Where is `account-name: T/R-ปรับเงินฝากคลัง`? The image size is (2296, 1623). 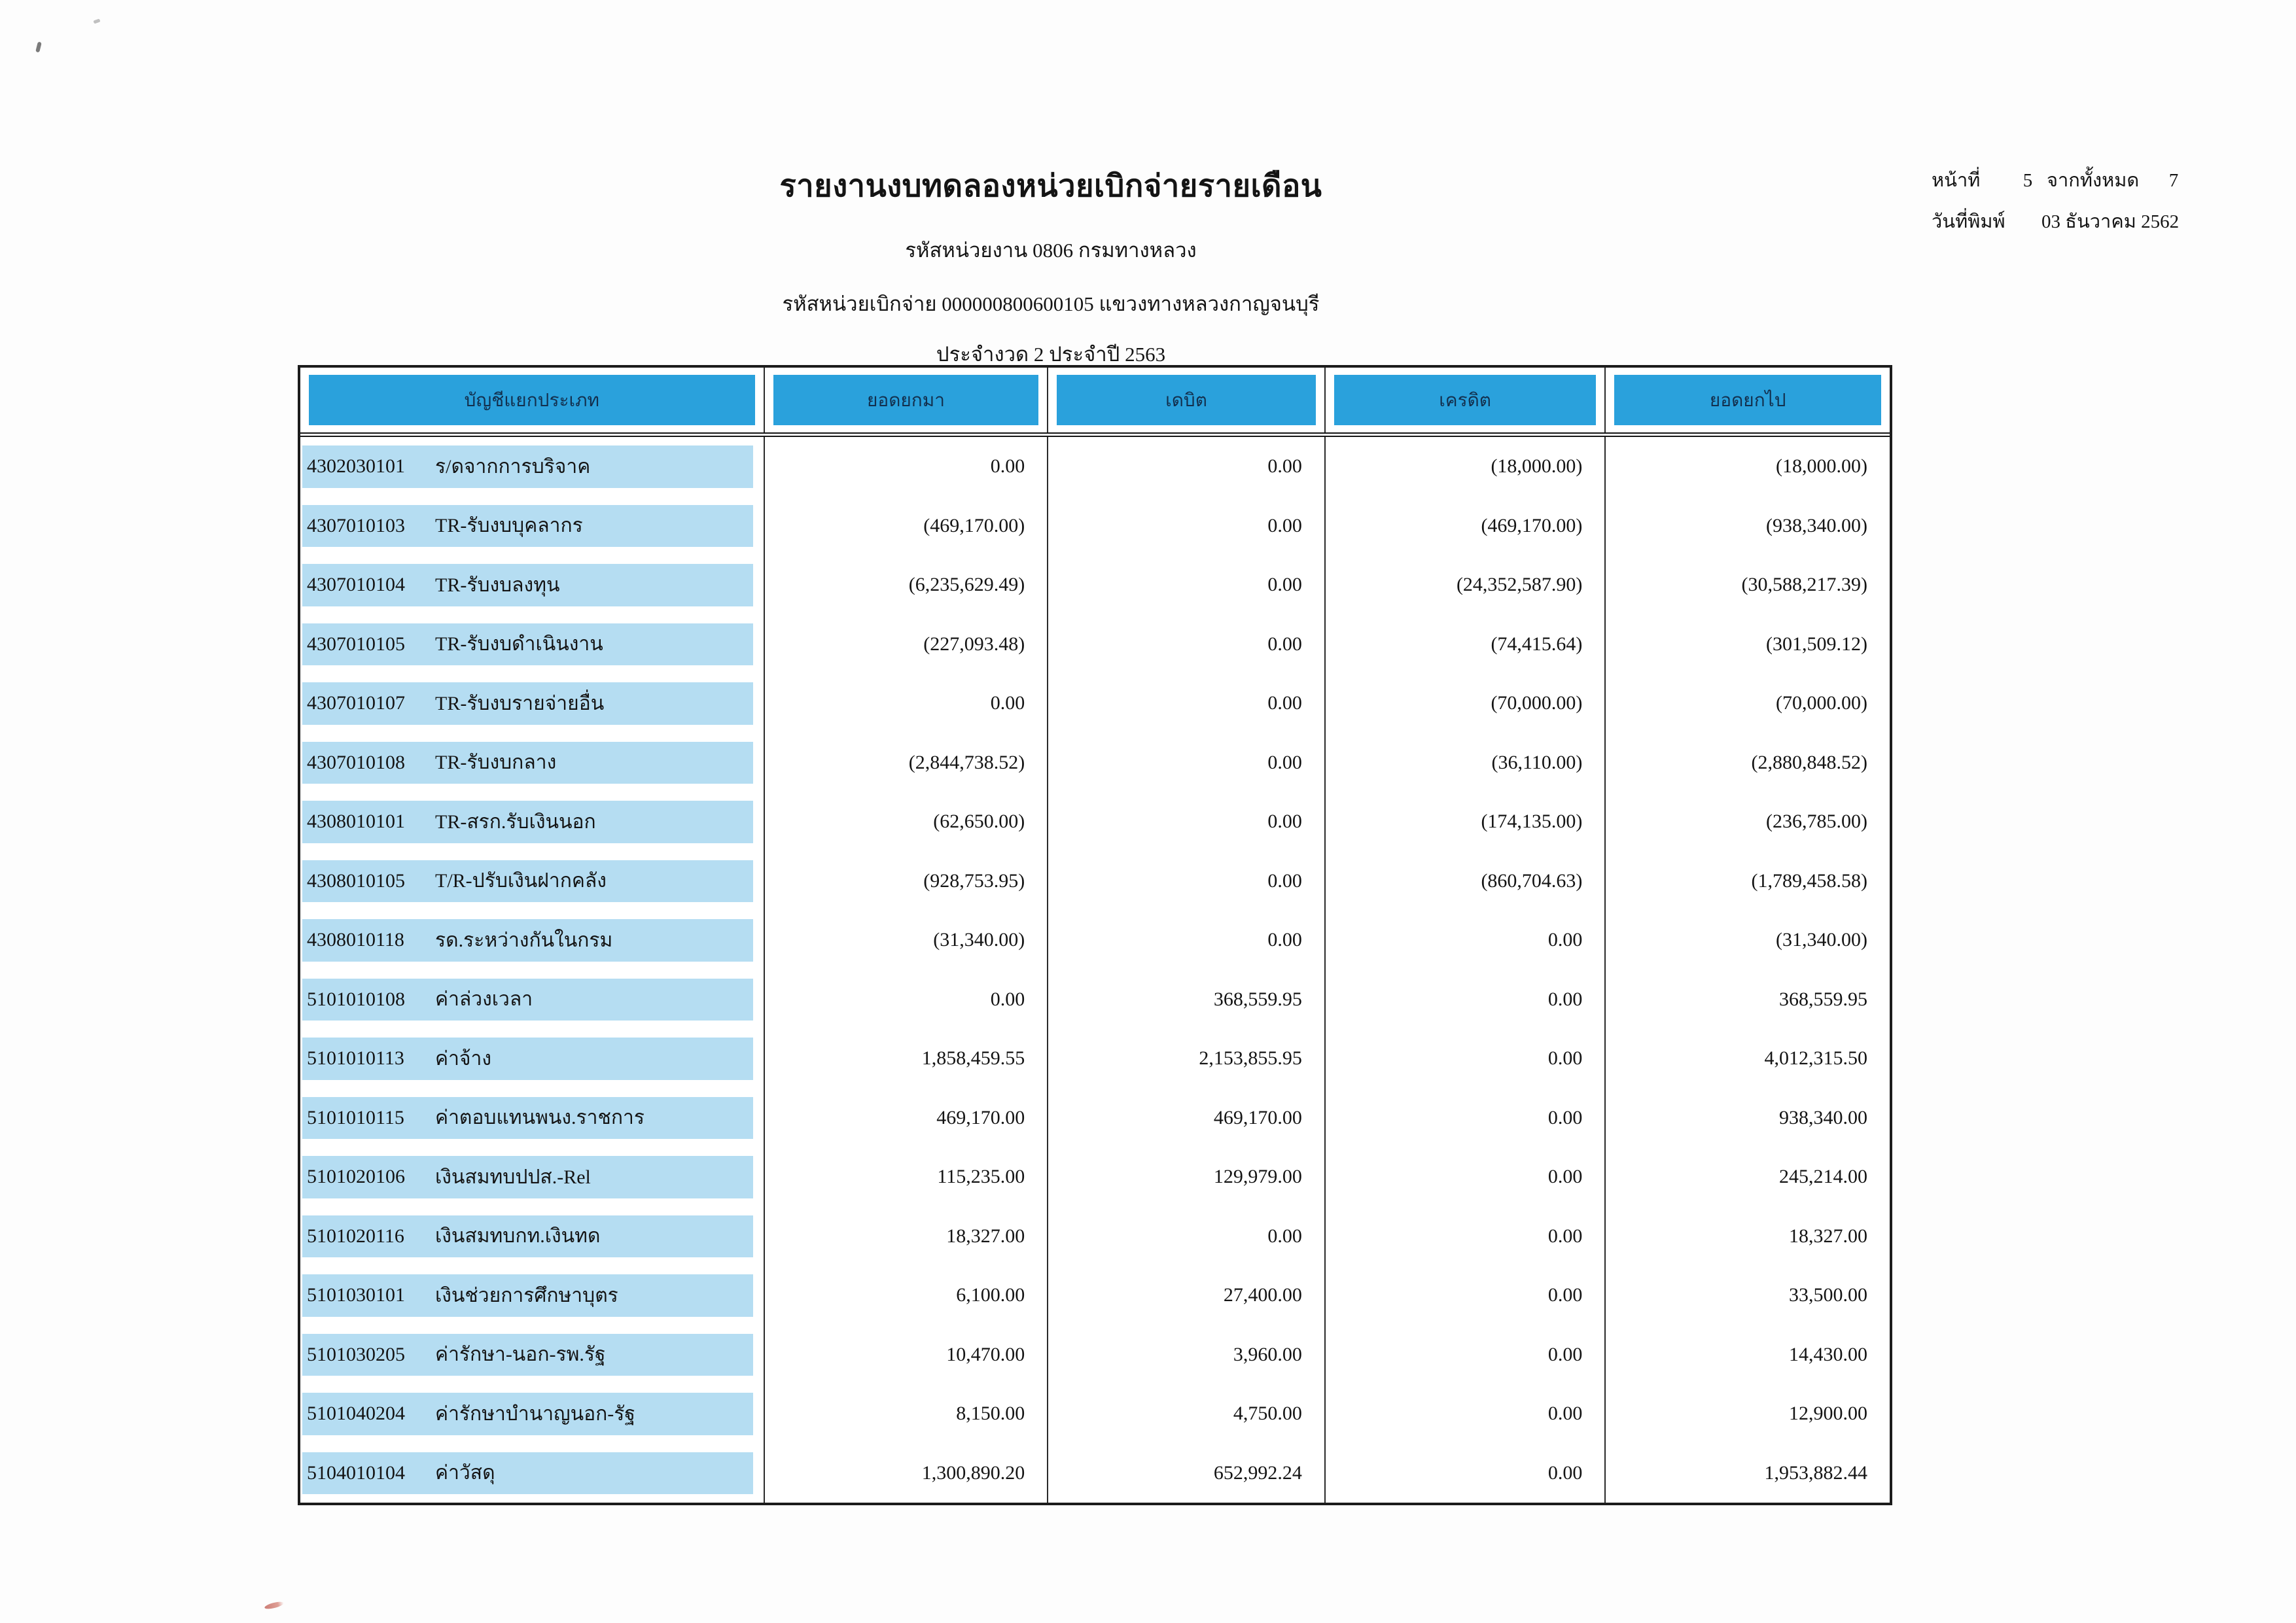
account-name: T/R-ปรับเงินฝากคลัง is located at coordinates (521, 881).